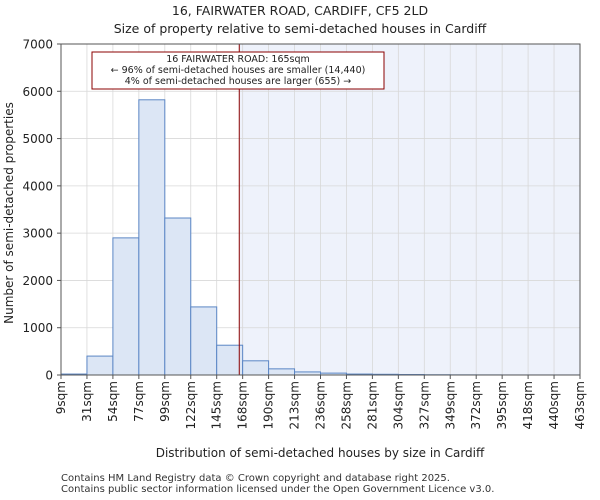 Image resolution: width=600 pixels, height=500 pixels. What do you see at coordinates (243, 405) in the screenshot?
I see `x-tick-label: 168sqm` at bounding box center [243, 405].